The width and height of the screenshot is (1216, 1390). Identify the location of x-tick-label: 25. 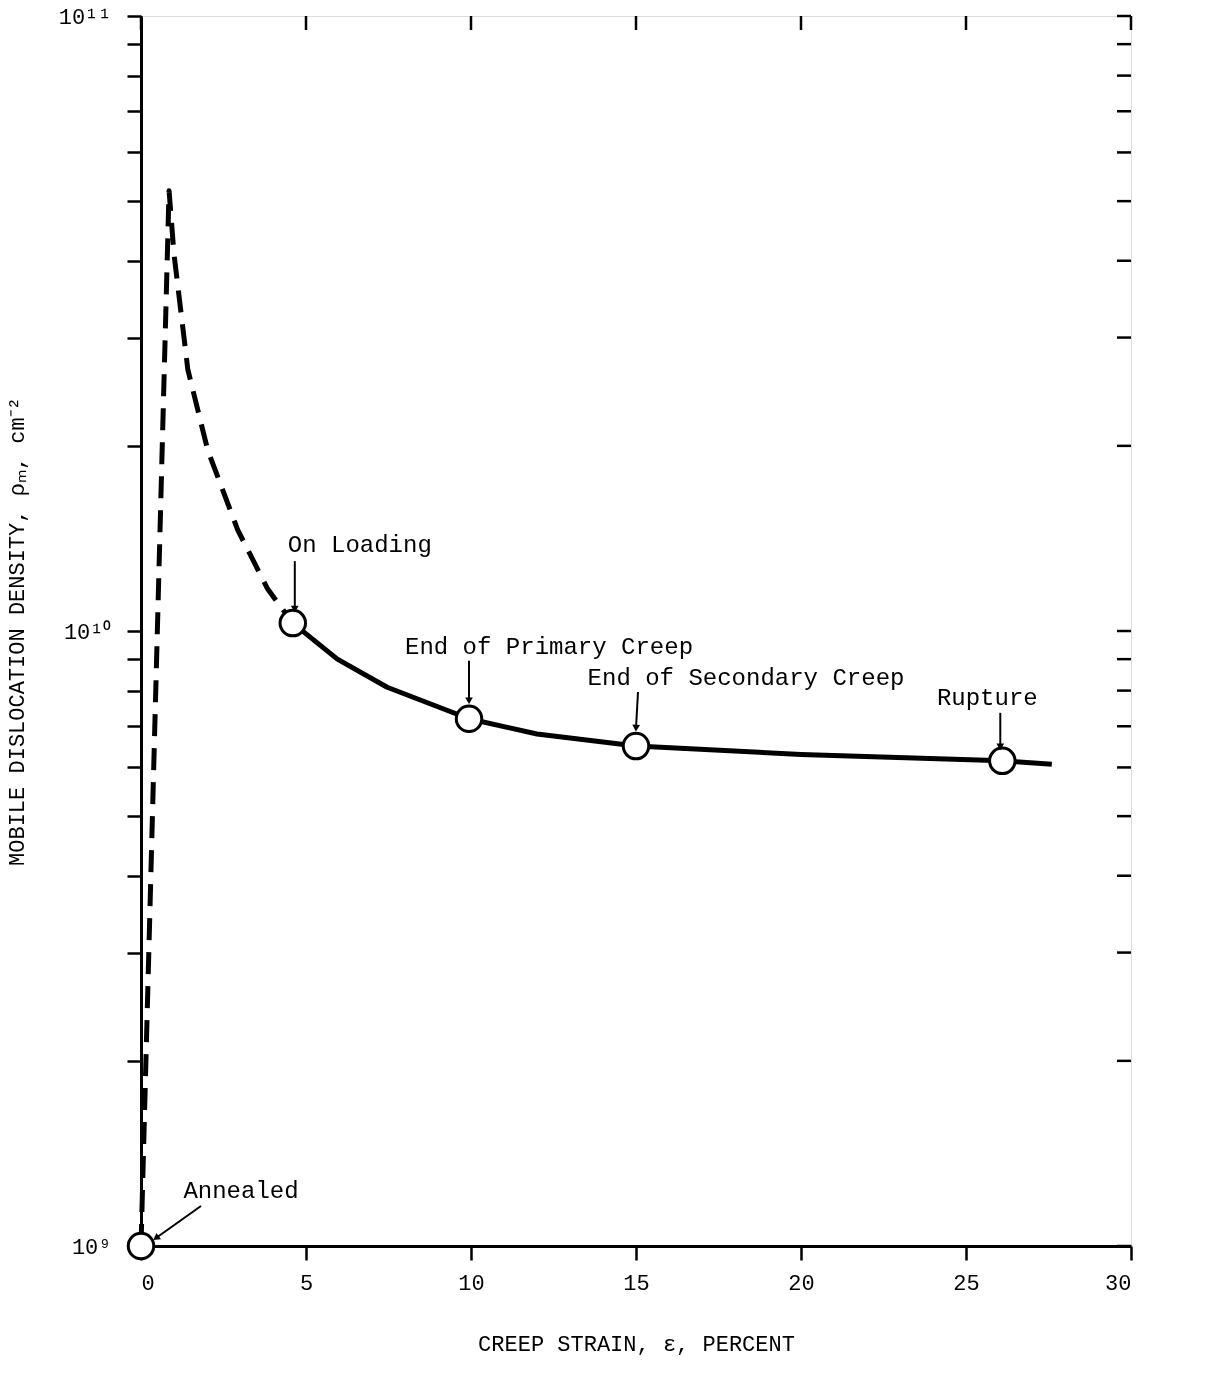
(966, 1284).